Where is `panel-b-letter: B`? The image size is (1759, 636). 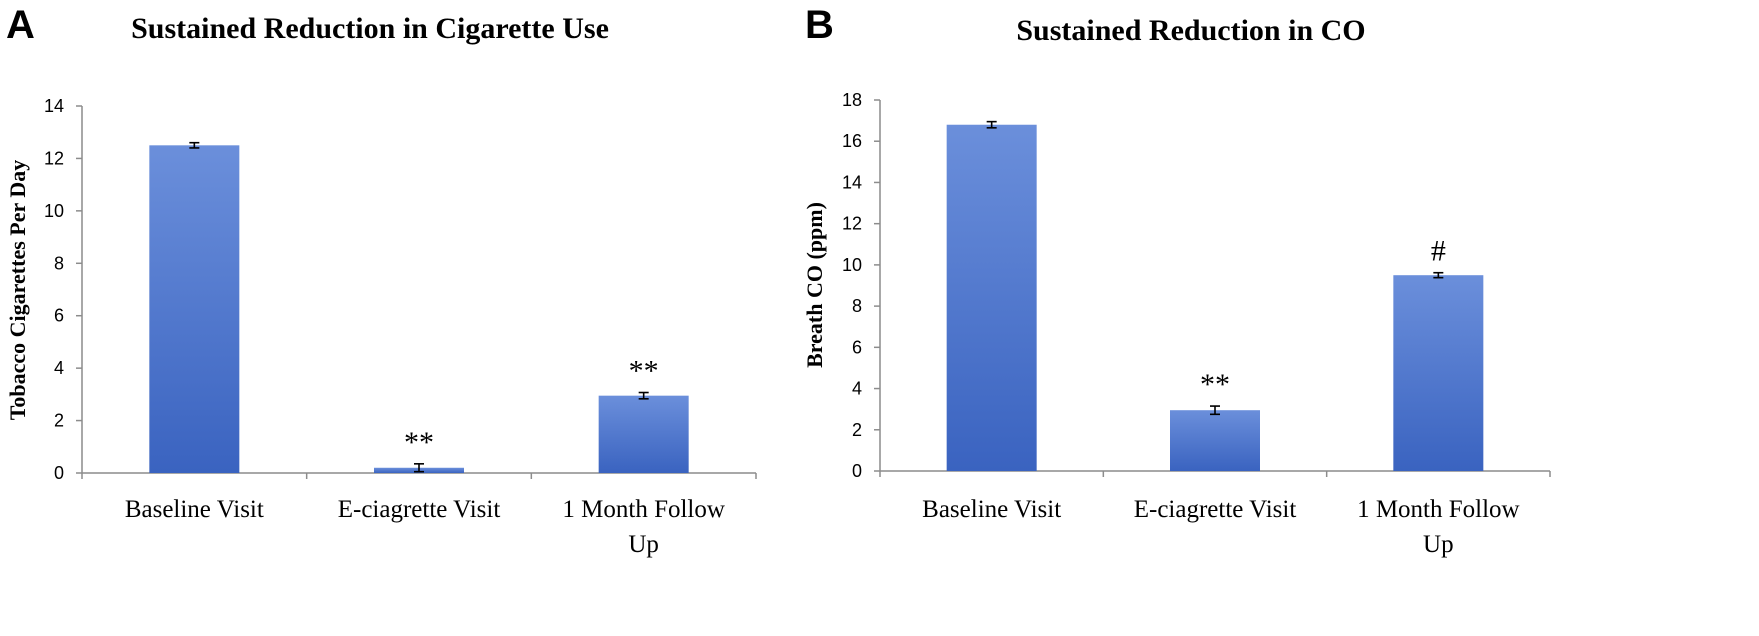 panel-b-letter: B is located at coordinates (819, 25).